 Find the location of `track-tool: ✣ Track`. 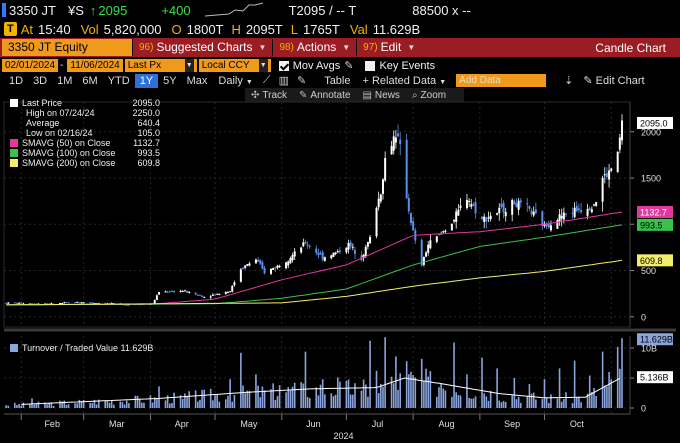

track-tool: ✣ Track is located at coordinates (269, 95).